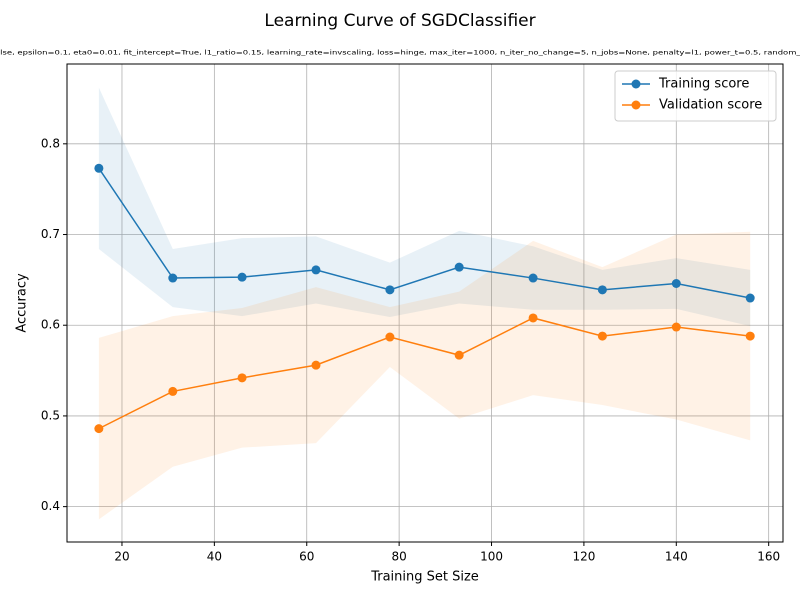  I want to click on legend-box, so click(695, 96).